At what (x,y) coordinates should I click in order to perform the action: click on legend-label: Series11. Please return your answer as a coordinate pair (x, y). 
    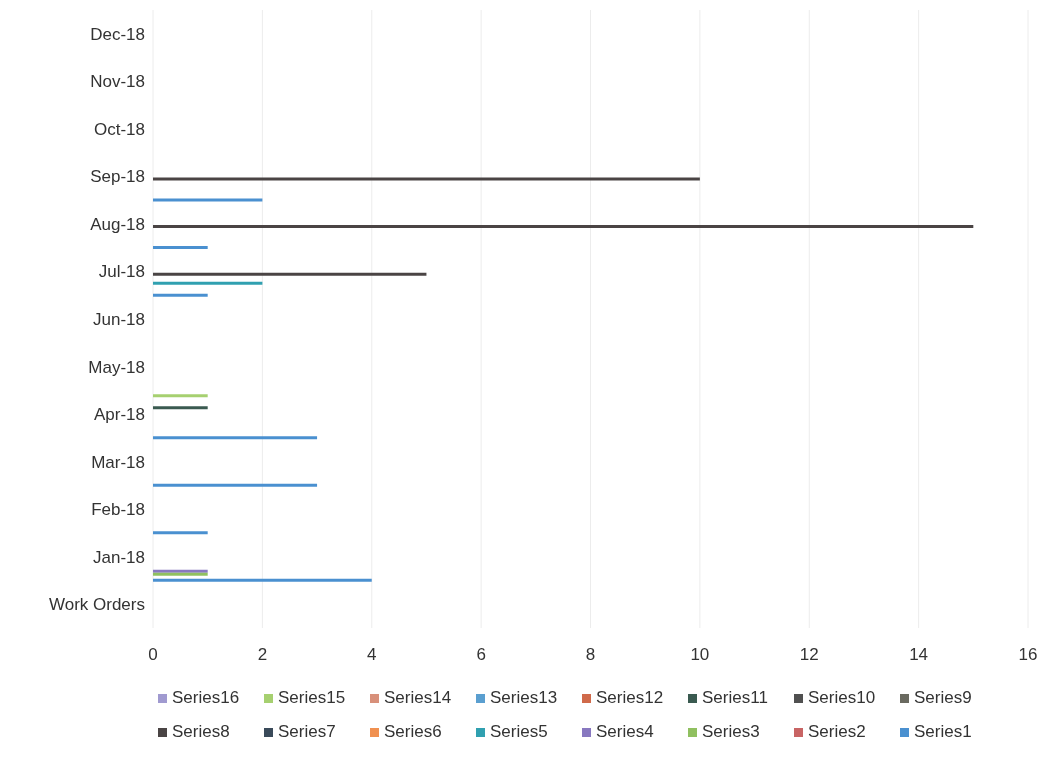
    Looking at the image, I should click on (735, 698).